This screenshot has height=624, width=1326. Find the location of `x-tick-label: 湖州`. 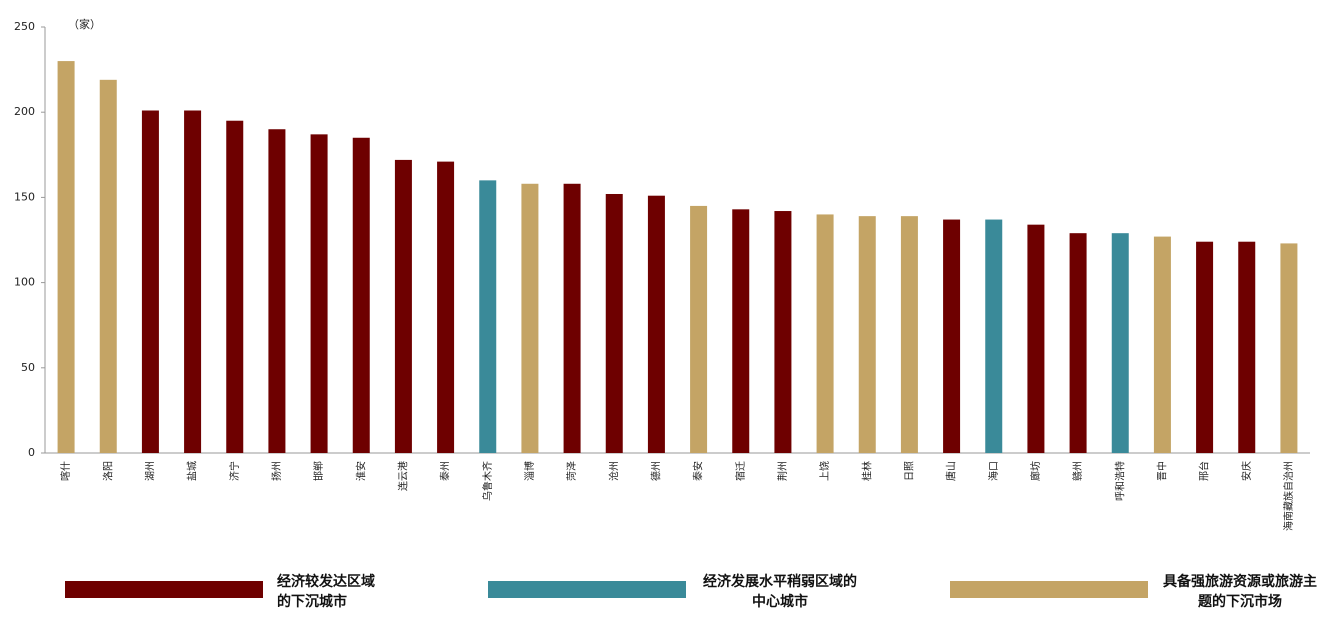

x-tick-label: 湖州 is located at coordinates (150, 471).